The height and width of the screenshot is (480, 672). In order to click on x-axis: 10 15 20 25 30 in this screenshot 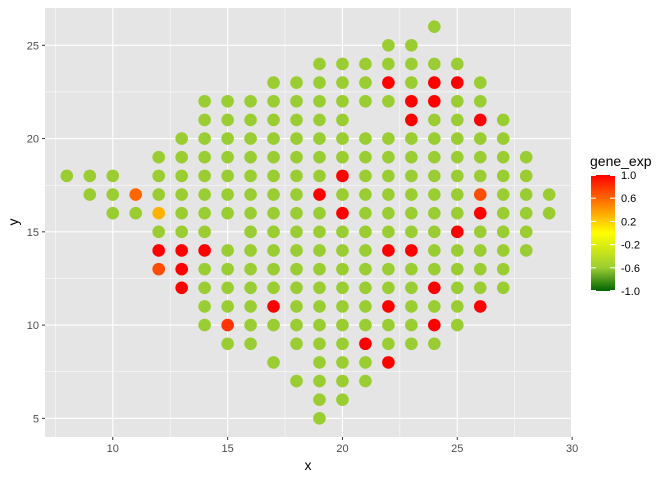, I will do `click(342, 446)`.